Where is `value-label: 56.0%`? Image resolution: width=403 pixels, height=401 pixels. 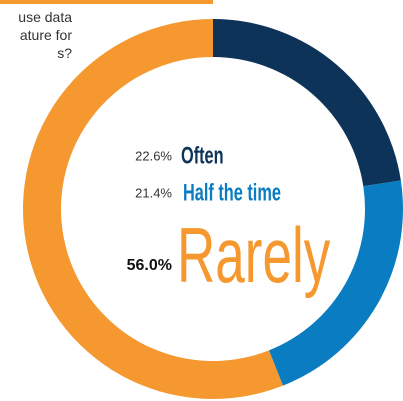
value-label: 56.0% is located at coordinates (149, 265).